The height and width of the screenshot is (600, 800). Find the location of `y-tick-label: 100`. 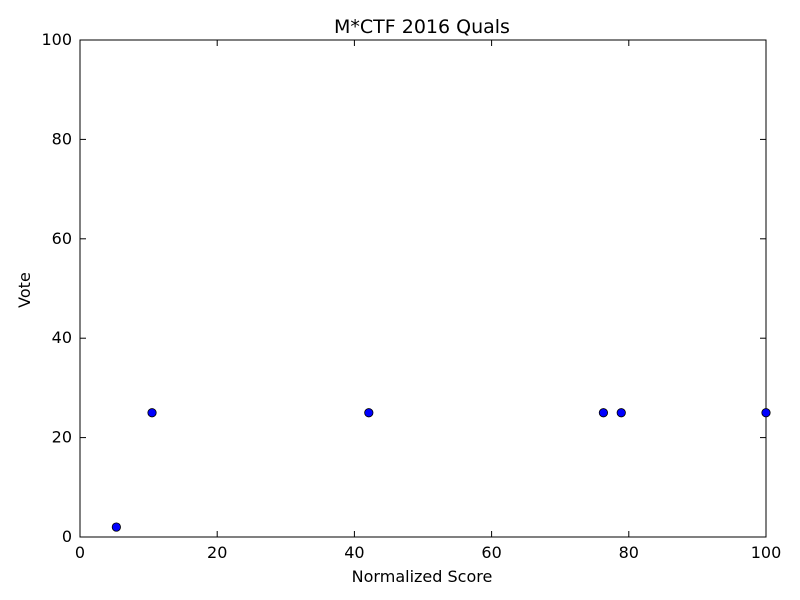

y-tick-label: 100 is located at coordinates (56, 39).